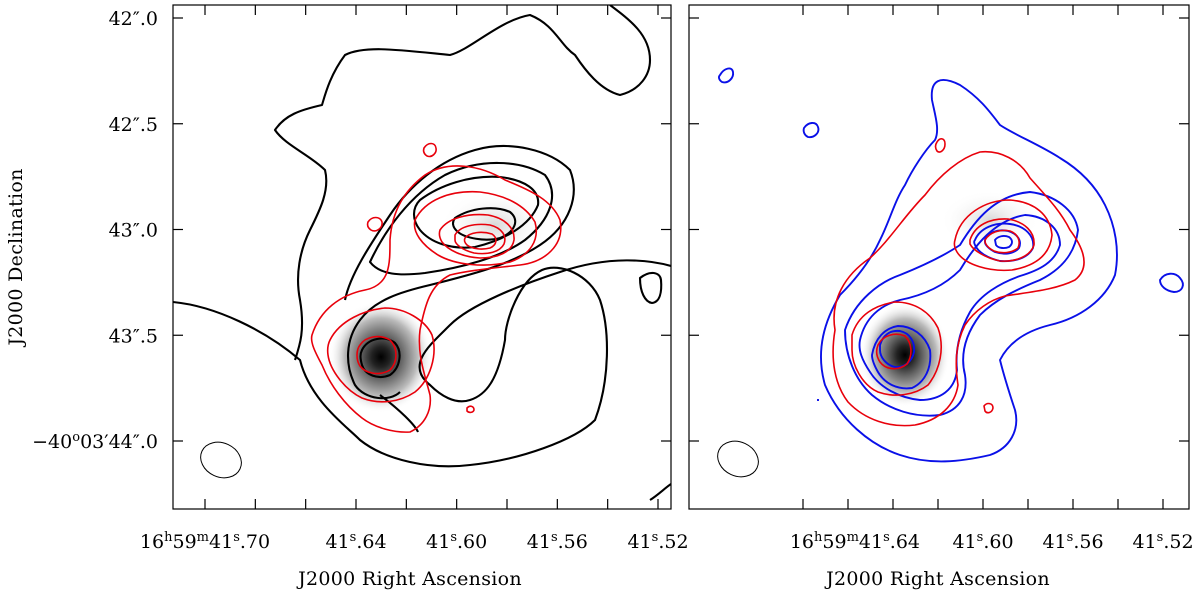  What do you see at coordinates (399, 413) in the screenshot?
I see `left-black-contour-peak-wing` at bounding box center [399, 413].